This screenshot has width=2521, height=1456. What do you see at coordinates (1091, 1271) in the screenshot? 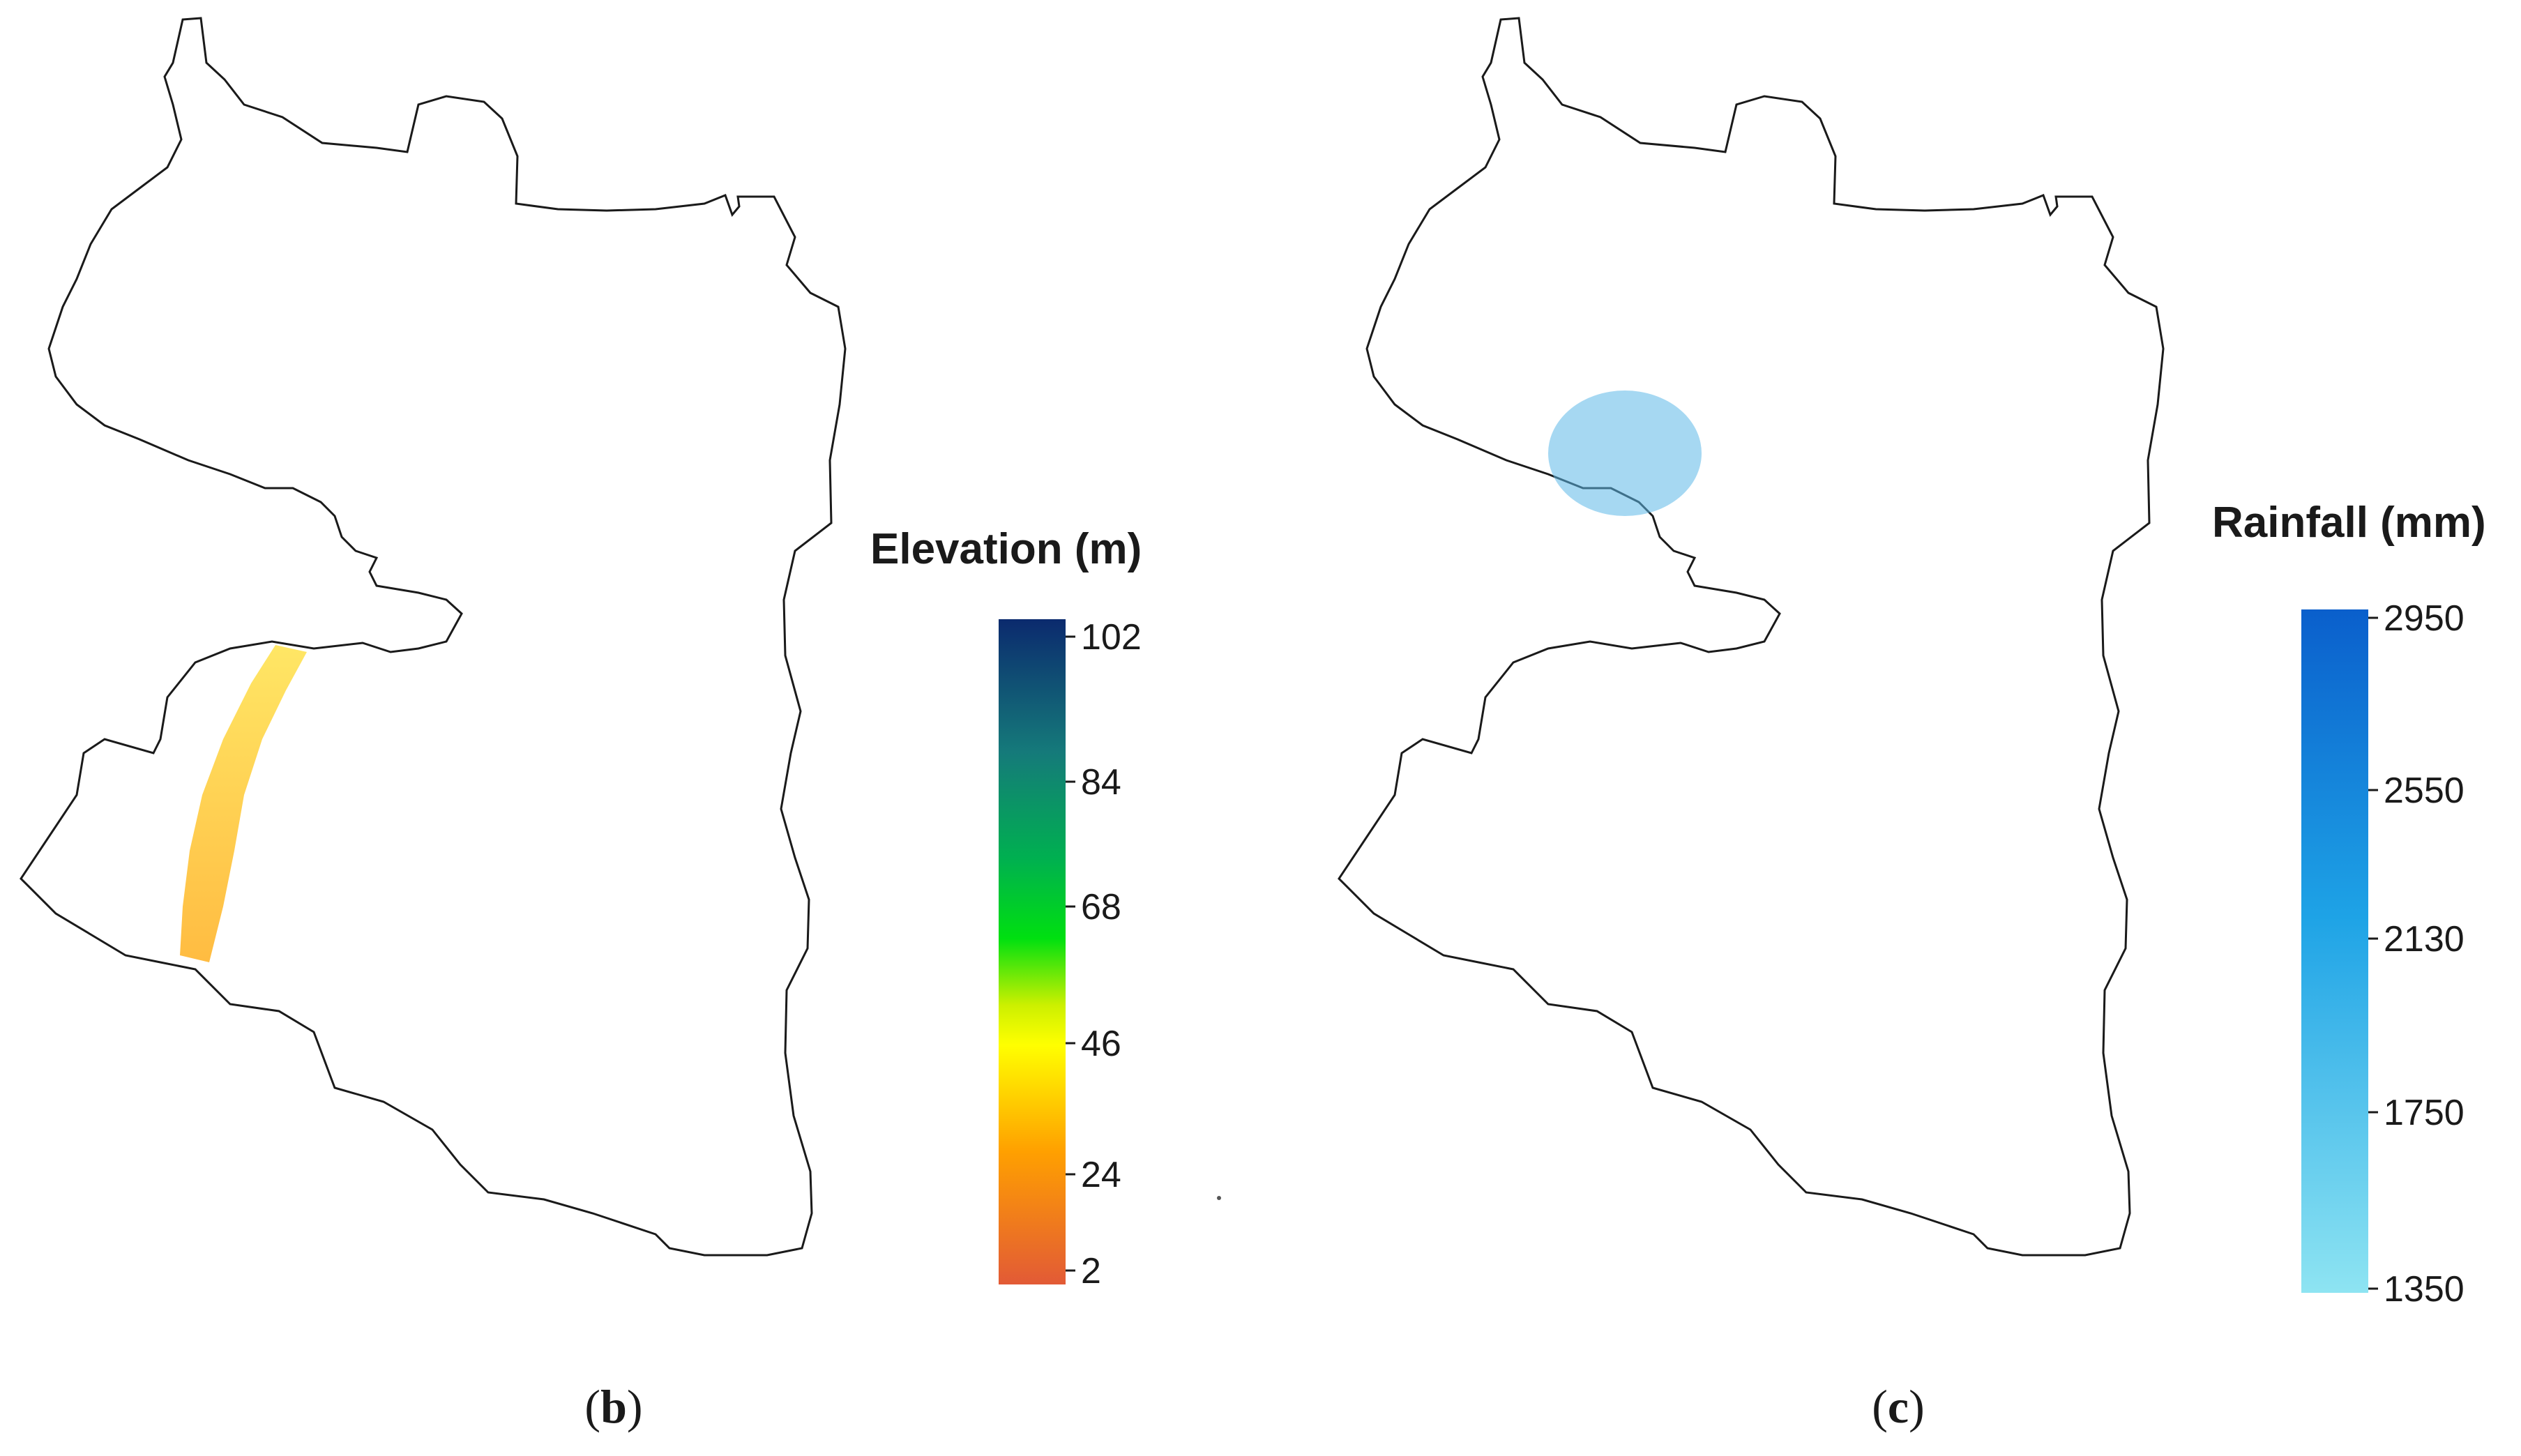
I see `elevation-tick-label: 2` at bounding box center [1091, 1271].